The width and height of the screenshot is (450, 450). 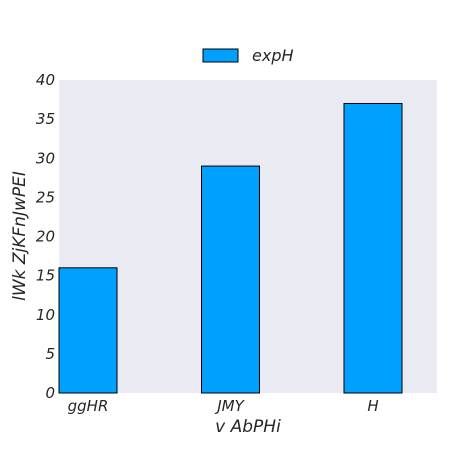 What do you see at coordinates (45, 80) in the screenshot?
I see `y-tick-label: 40` at bounding box center [45, 80].